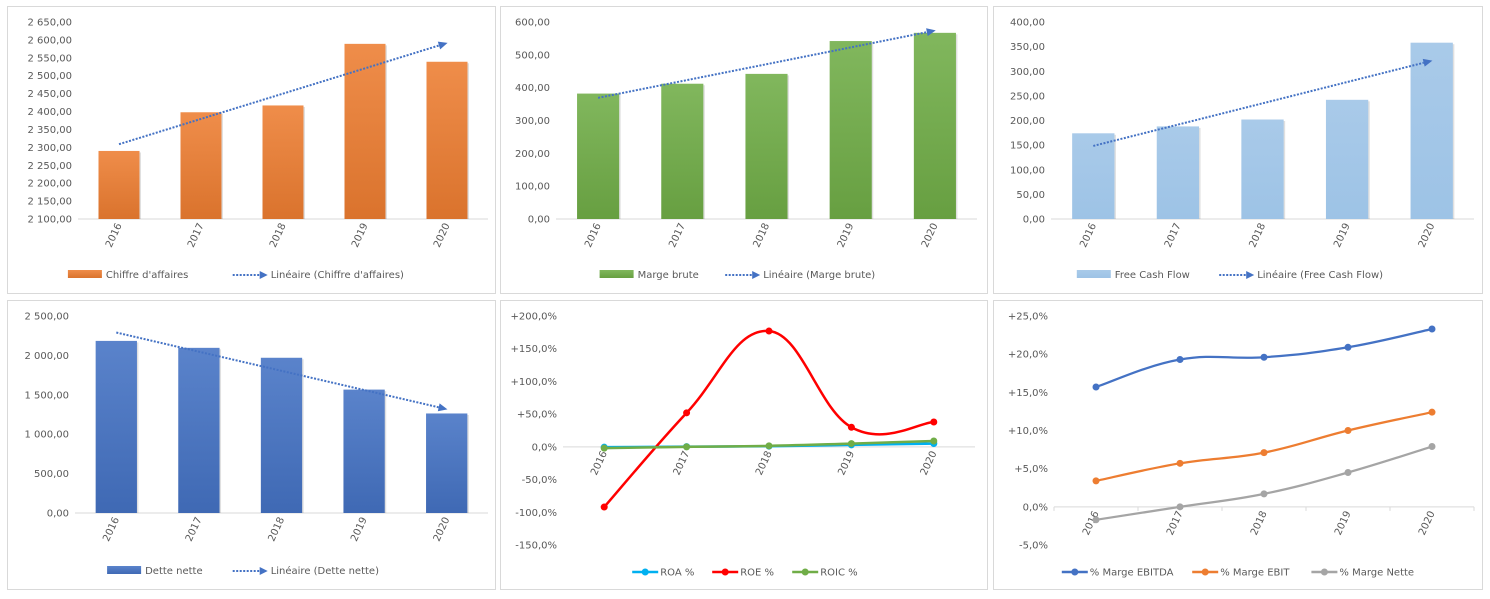 Image resolution: width=1490 pixels, height=599 pixels. What do you see at coordinates (838, 573) in the screenshot?
I see `legend-label: ROIC %` at bounding box center [838, 573].